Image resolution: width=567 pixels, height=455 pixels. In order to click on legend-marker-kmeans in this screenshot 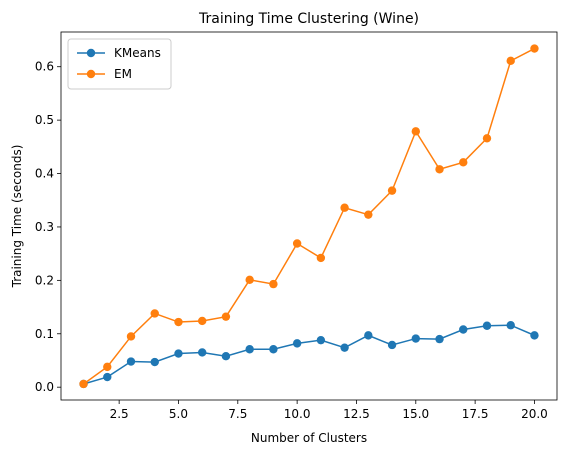, I will do `click(91, 53)`.